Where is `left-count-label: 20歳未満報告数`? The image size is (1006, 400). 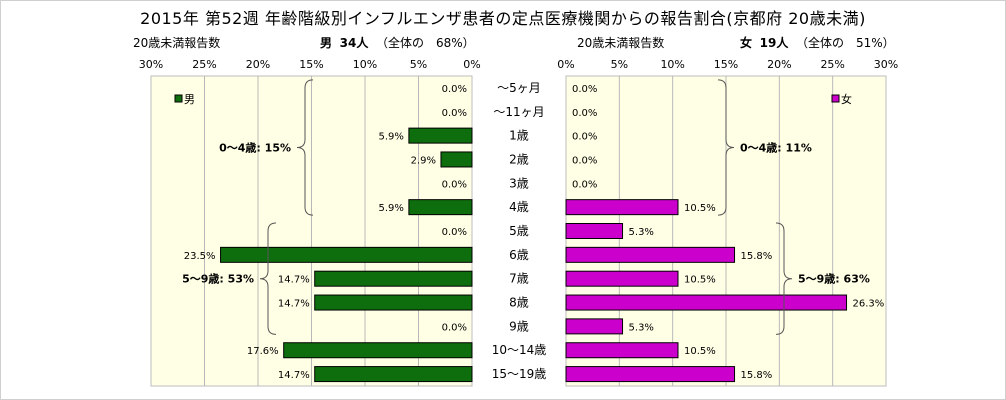
left-count-label: 20歳未満報告数 is located at coordinates (177, 43).